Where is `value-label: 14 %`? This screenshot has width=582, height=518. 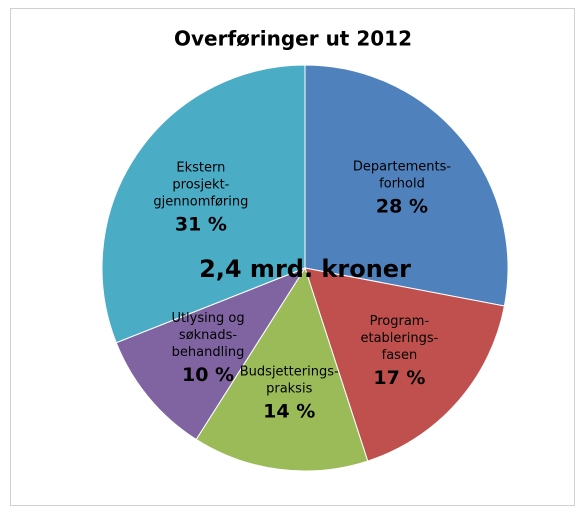 value-label: 14 % is located at coordinates (289, 411).